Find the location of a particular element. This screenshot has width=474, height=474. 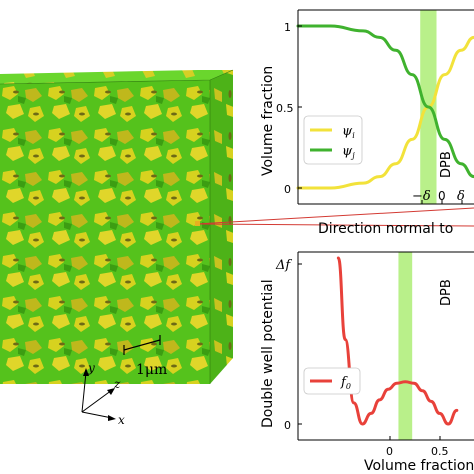

bottom-plot-ytick-delta-f: Δf is located at coordinates (283, 265).